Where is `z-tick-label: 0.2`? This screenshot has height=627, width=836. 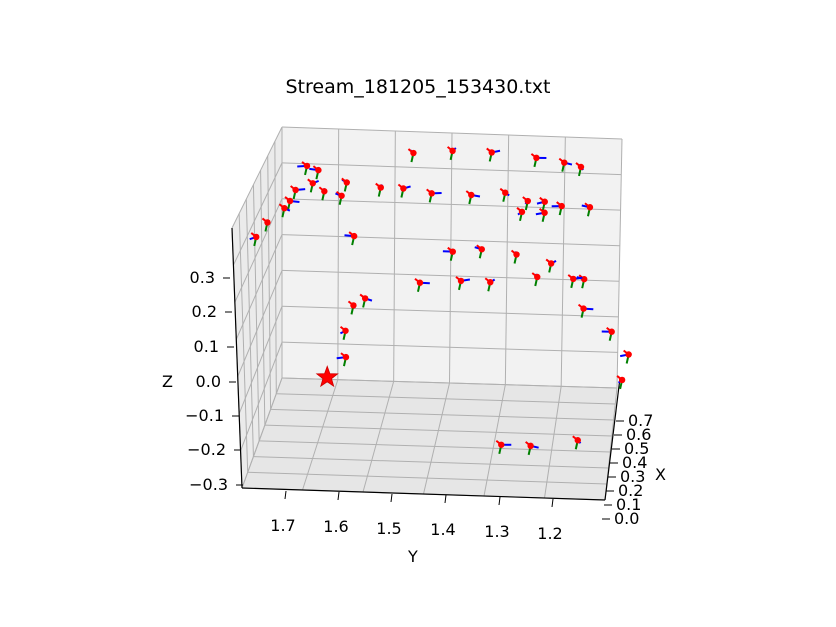 z-tick-label: 0.2 is located at coordinates (204, 311).